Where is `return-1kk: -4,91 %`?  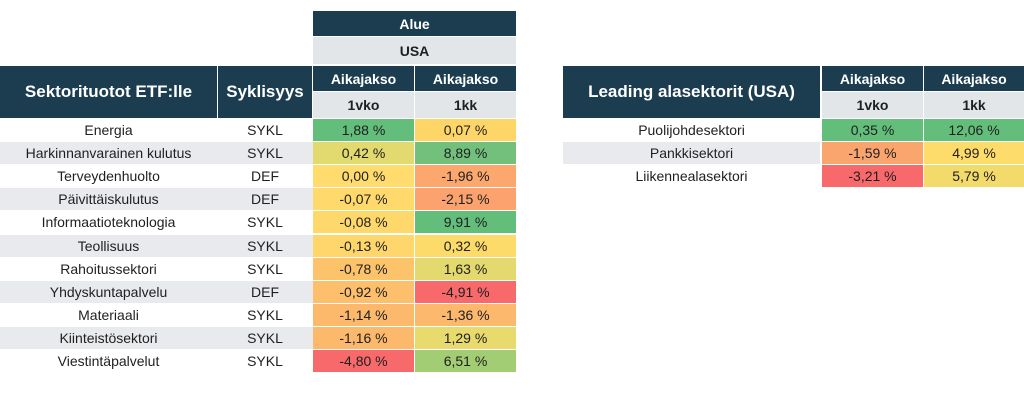
return-1kk: -4,91 % is located at coordinates (465, 291).